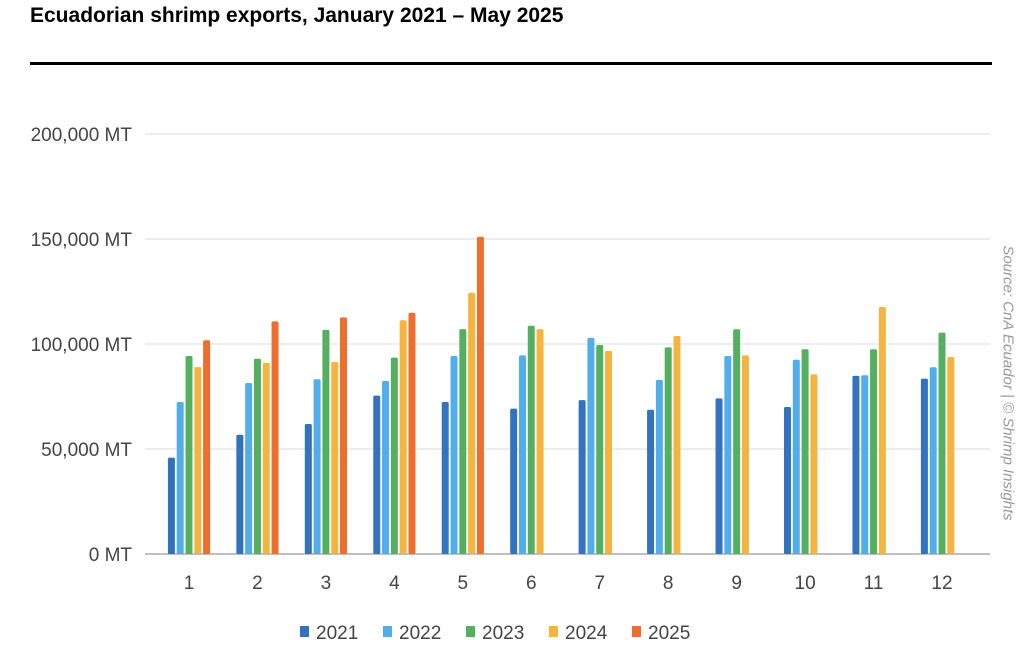  Describe the element at coordinates (82, 135) in the screenshot. I see `y-tick-label: 200,000 MT` at that location.